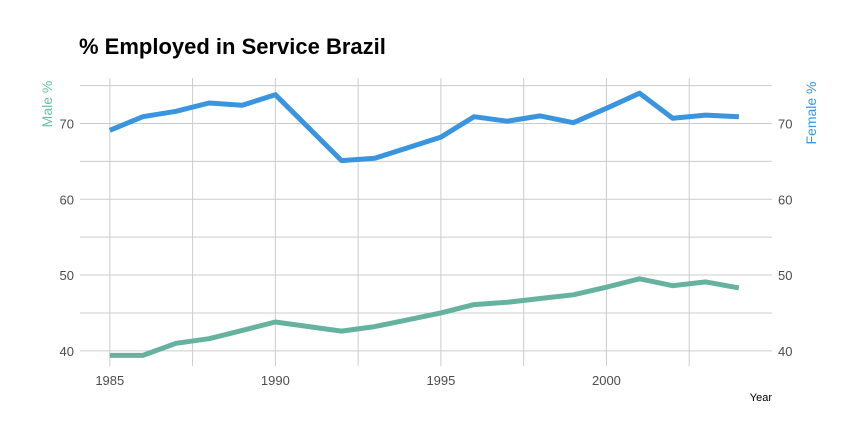 The width and height of the screenshot is (856, 442). I want to click on male-series-line, so click(424, 317).